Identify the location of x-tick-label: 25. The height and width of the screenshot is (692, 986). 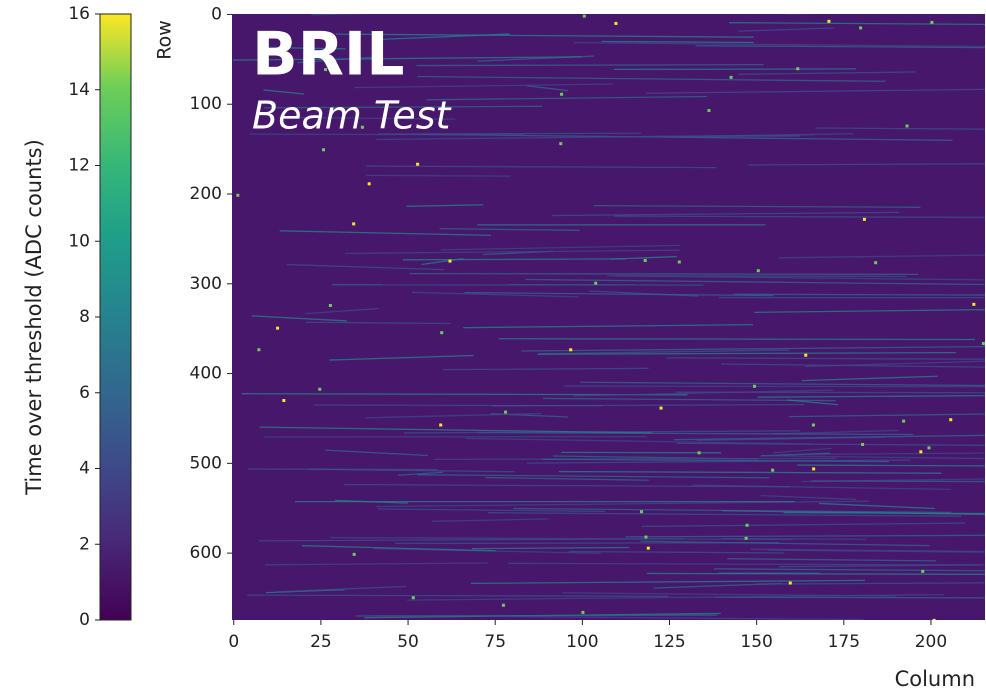
(321, 642).